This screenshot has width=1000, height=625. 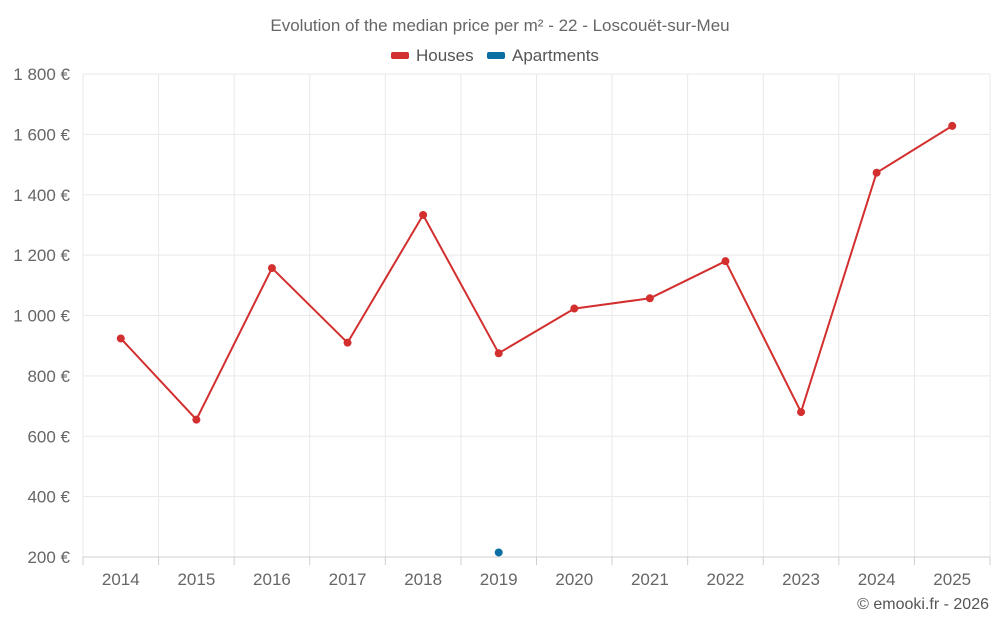 I want to click on y-tick-label: 1 800 €, so click(x=41, y=74).